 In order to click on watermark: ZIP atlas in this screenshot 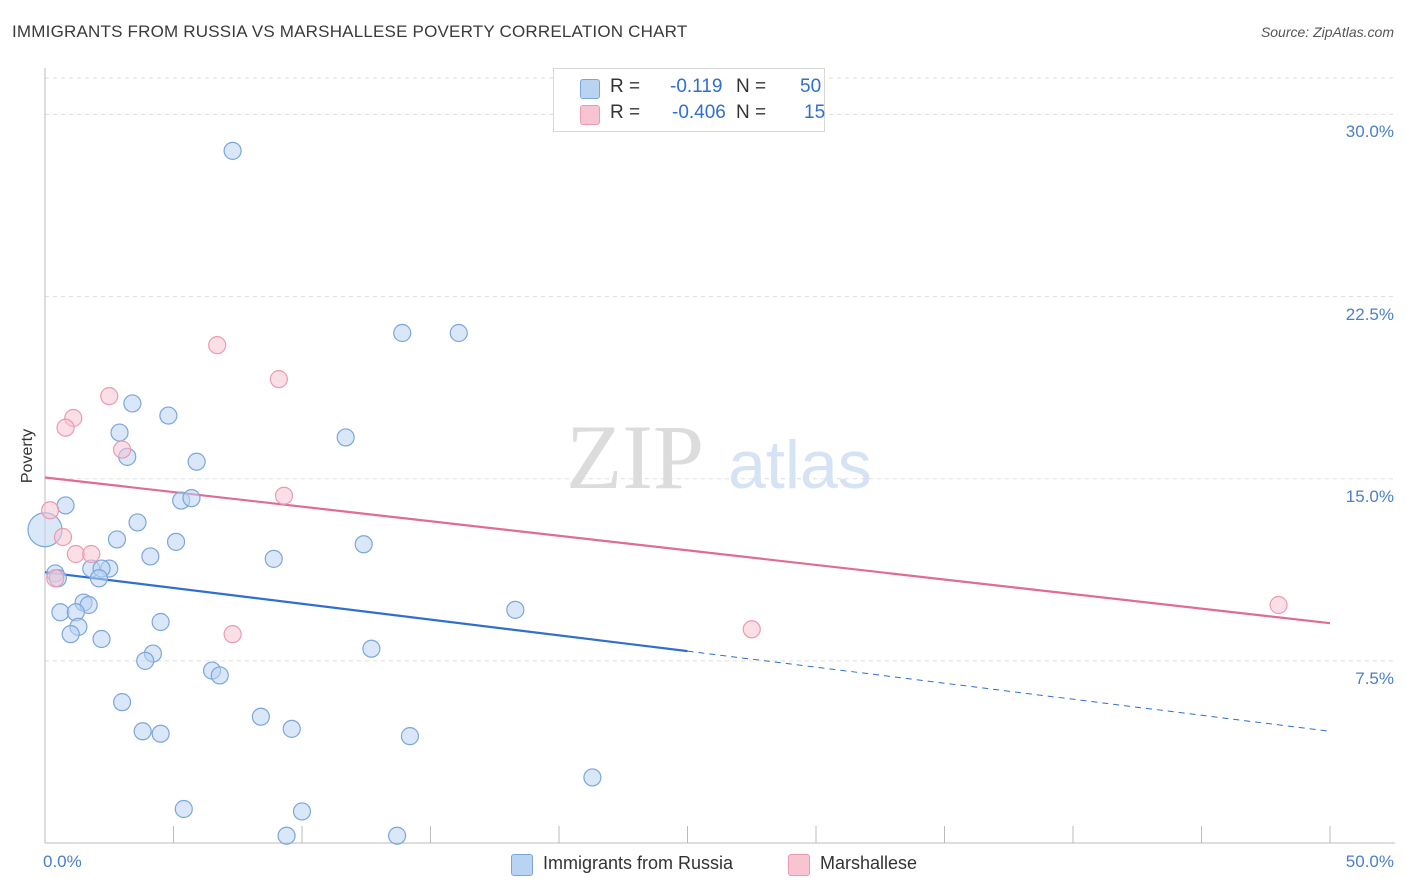, I will do `click(719, 457)`.